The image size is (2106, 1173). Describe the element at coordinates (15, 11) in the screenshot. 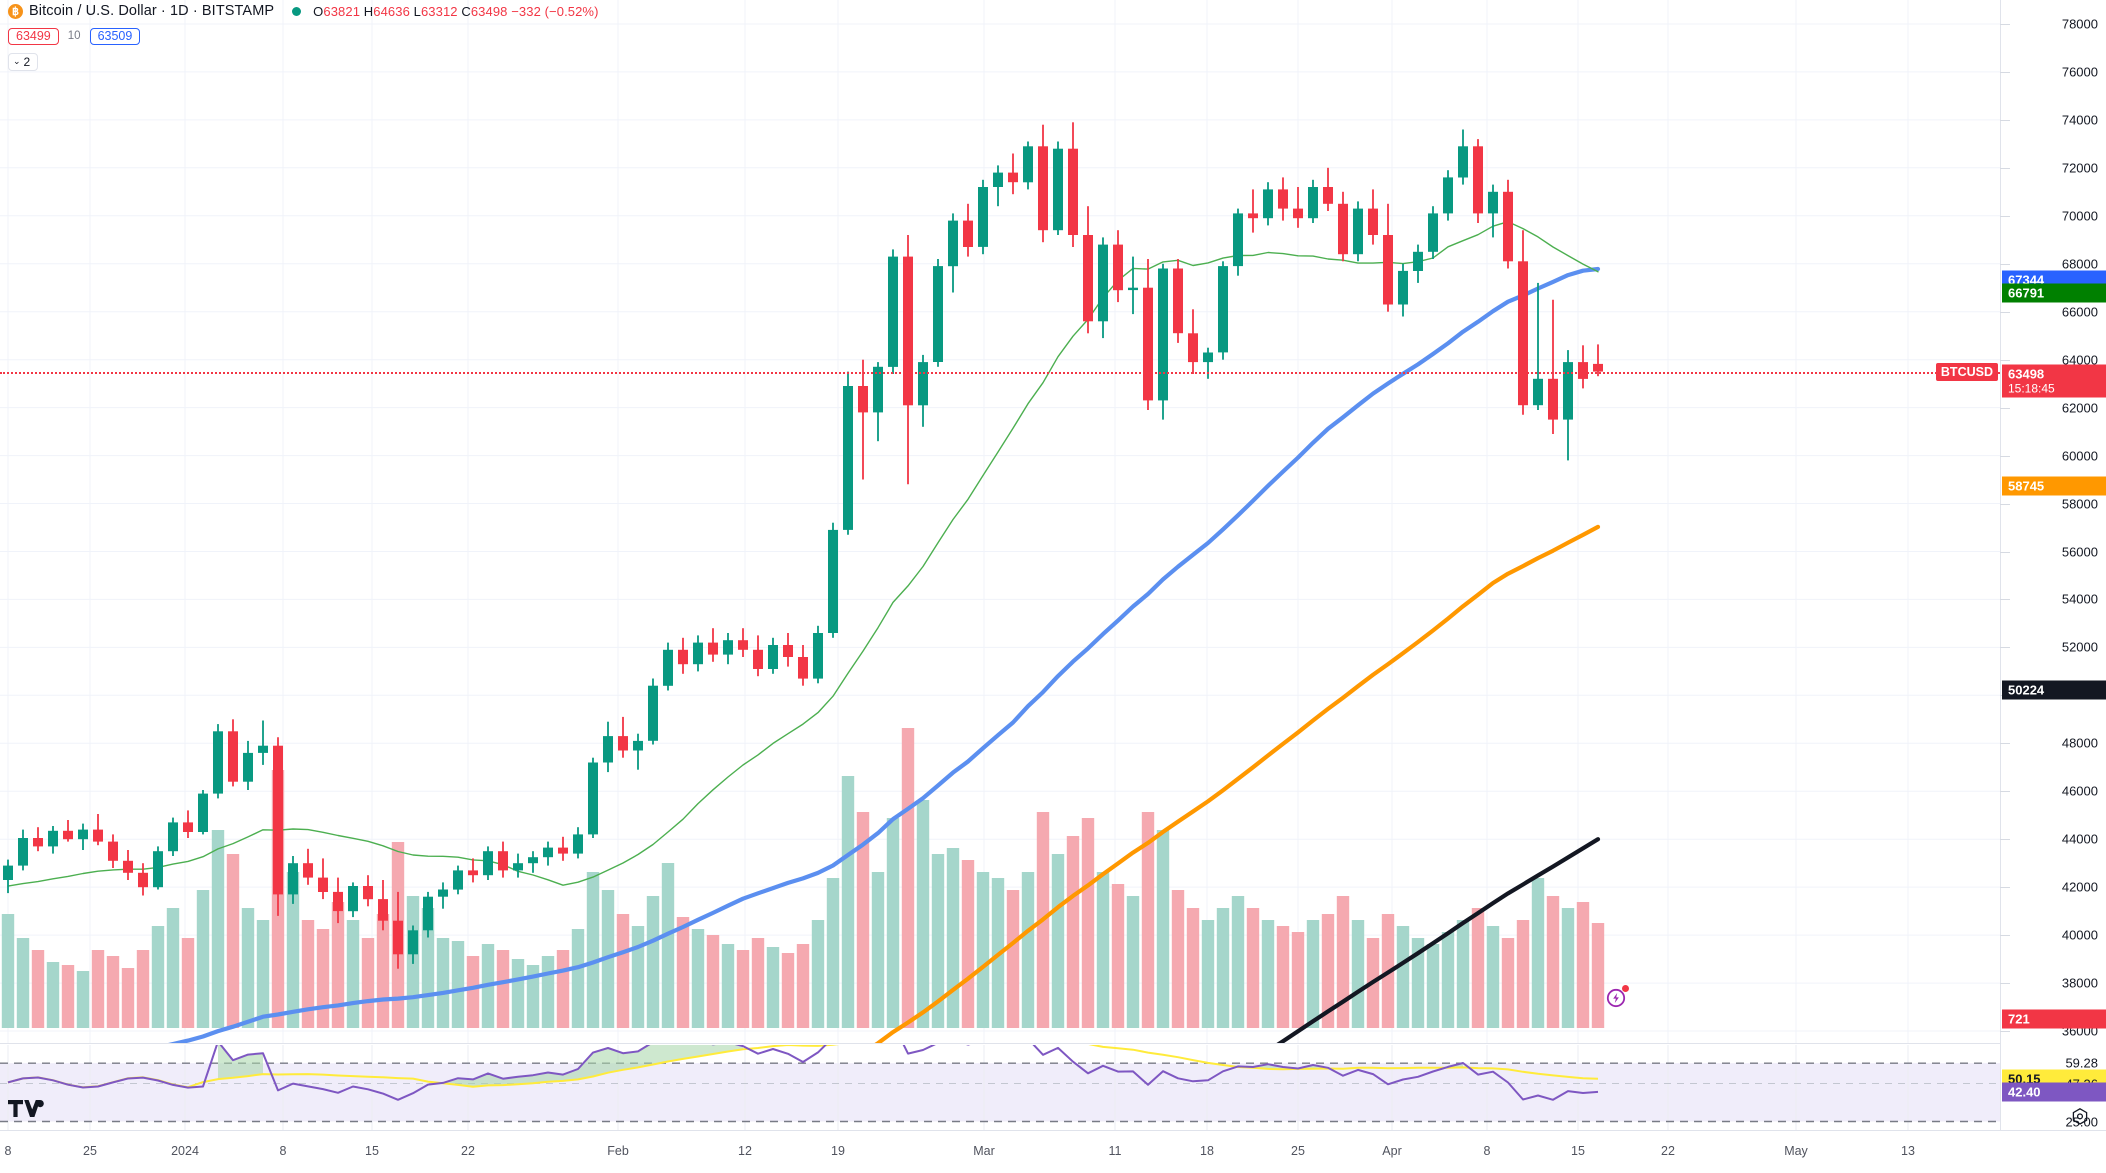

I see `bitcoin-icon: ฿` at that location.